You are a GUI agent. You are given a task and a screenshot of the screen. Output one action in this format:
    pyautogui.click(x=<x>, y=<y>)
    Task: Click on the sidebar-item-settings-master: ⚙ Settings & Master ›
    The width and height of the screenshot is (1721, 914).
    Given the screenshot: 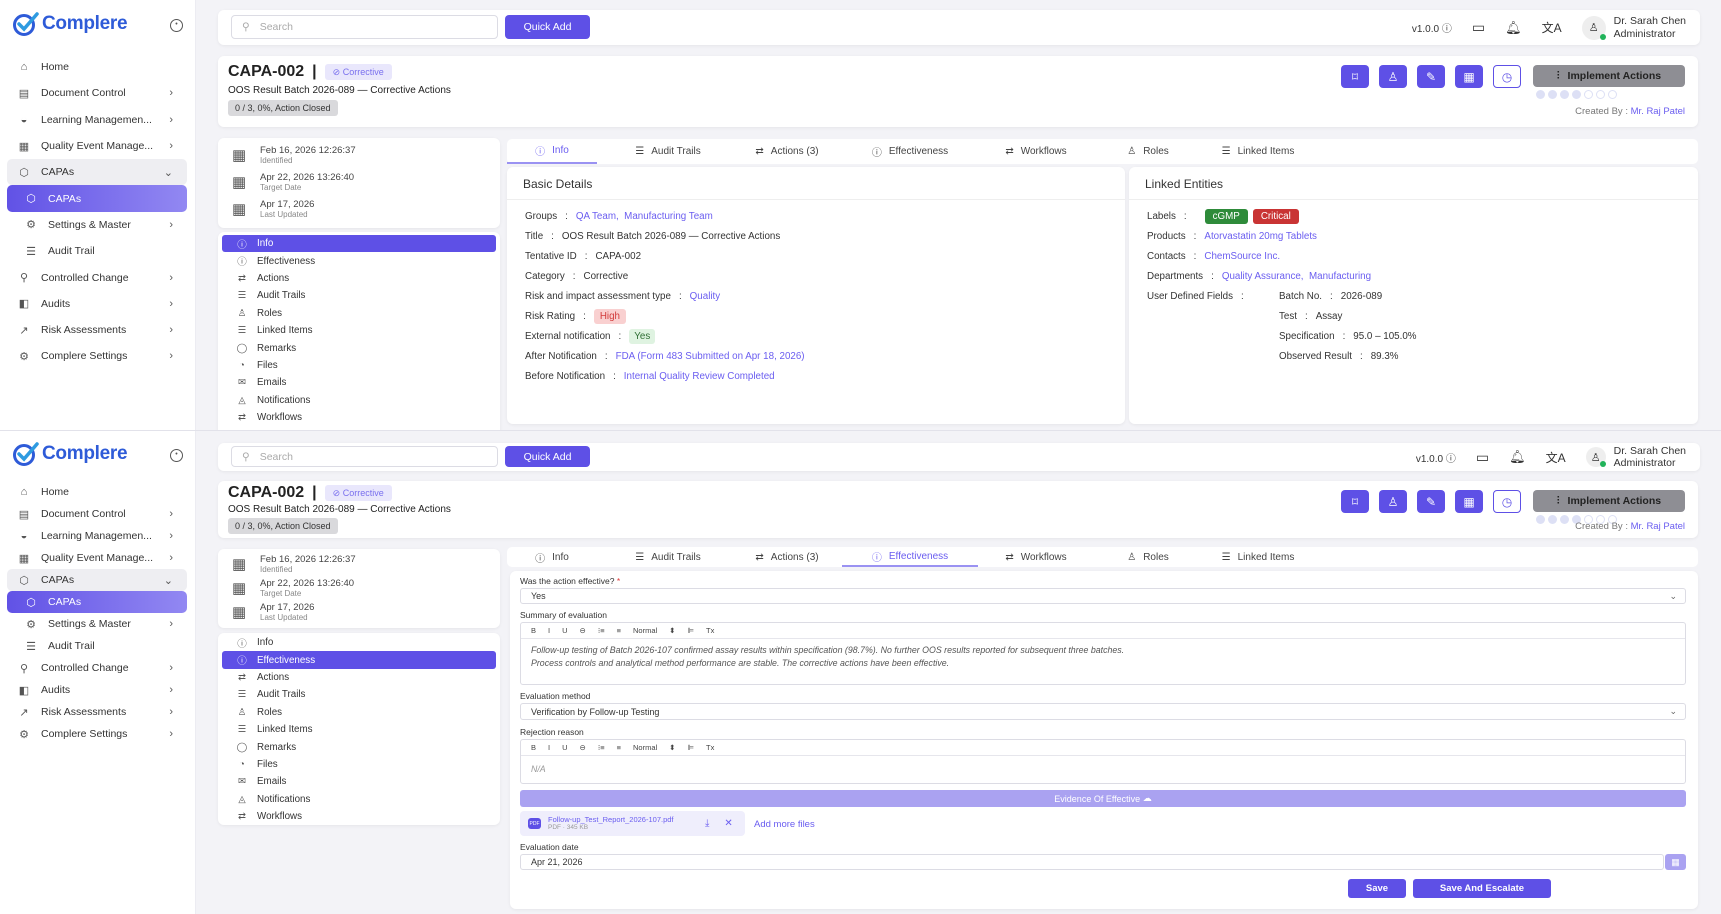 What is the action you would take?
    pyautogui.click(x=97, y=624)
    